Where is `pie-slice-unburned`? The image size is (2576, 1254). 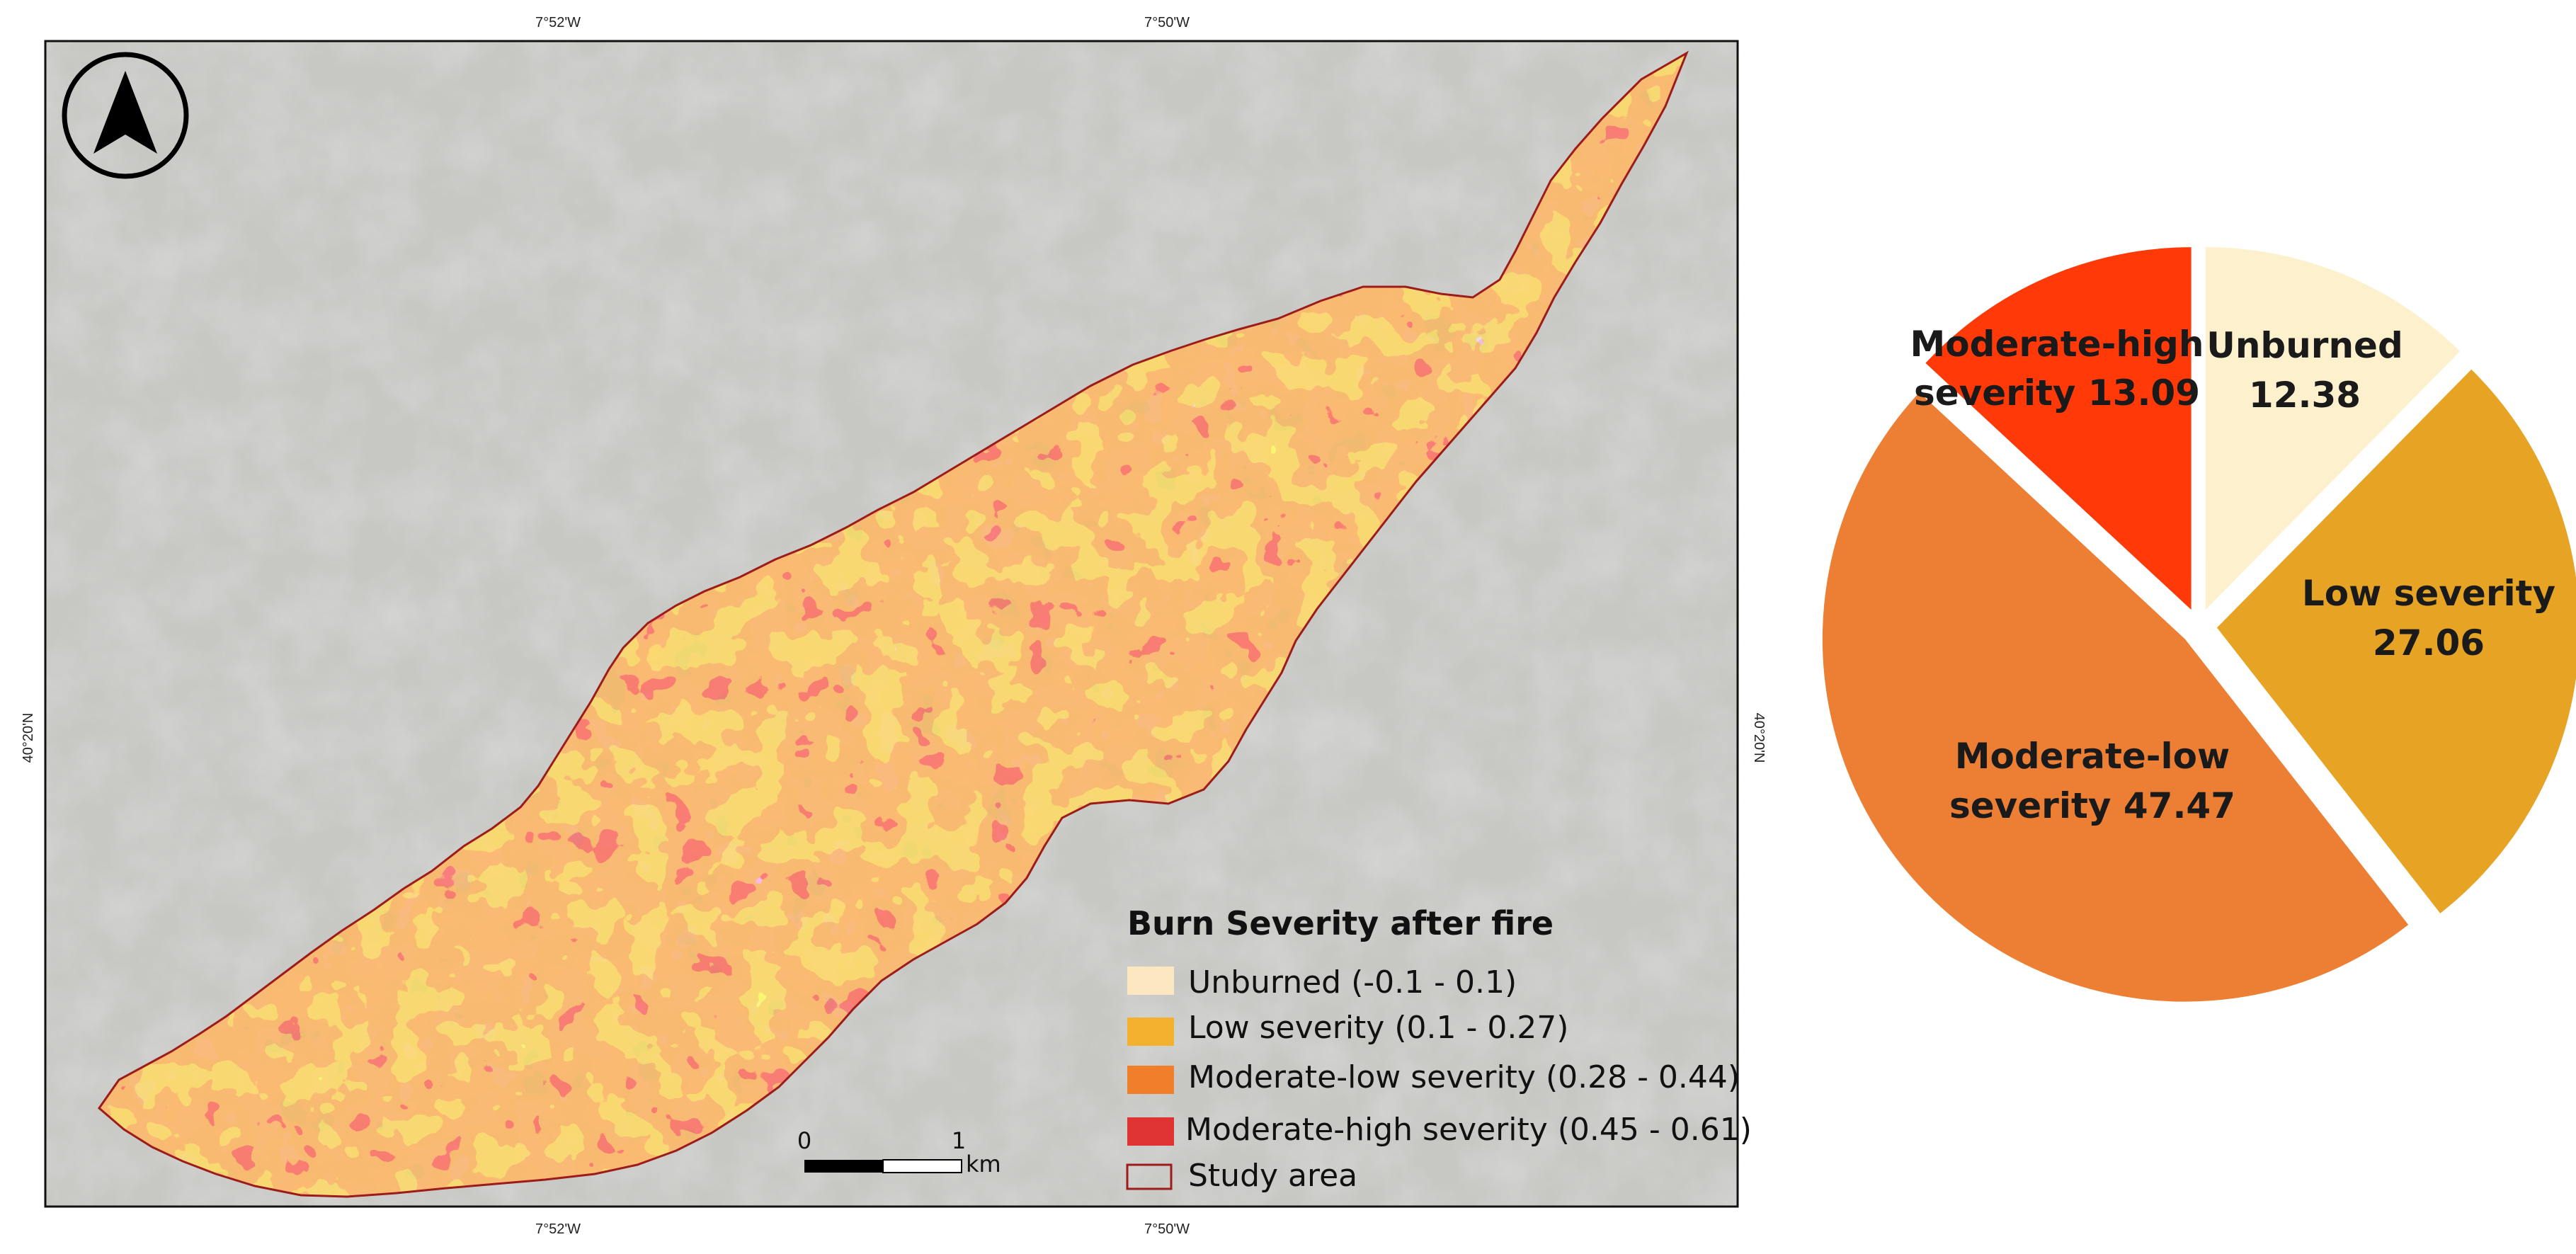 pie-slice-unburned is located at coordinates (2333, 428).